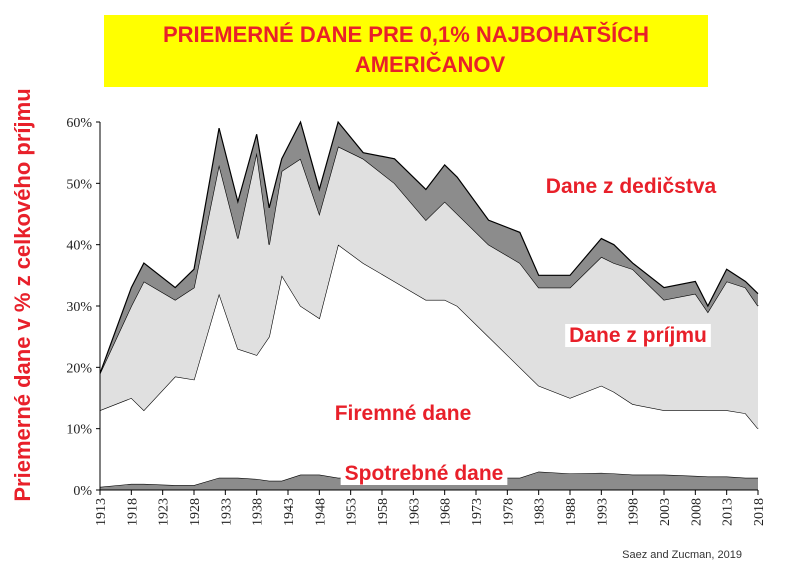 The width and height of the screenshot is (797, 579). What do you see at coordinates (728, 512) in the screenshot?
I see `x-tick-label: 2013` at bounding box center [728, 512].